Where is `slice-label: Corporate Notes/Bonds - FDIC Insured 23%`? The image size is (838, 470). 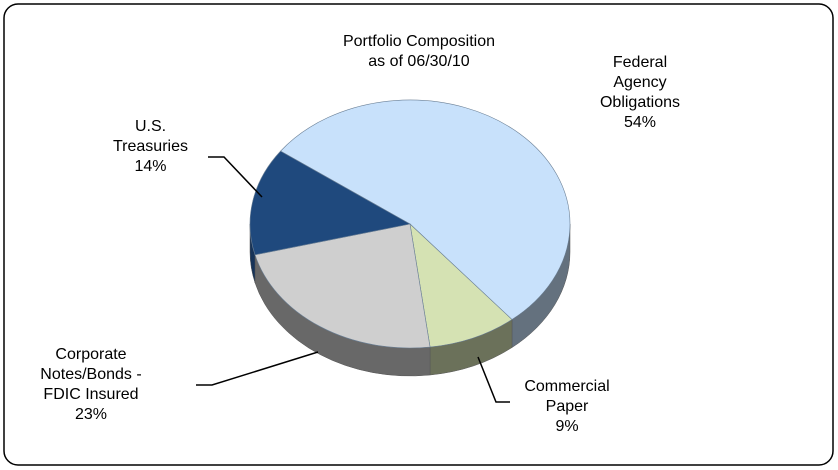 slice-label: Corporate Notes/Bonds - FDIC Insured 23% is located at coordinates (91, 385).